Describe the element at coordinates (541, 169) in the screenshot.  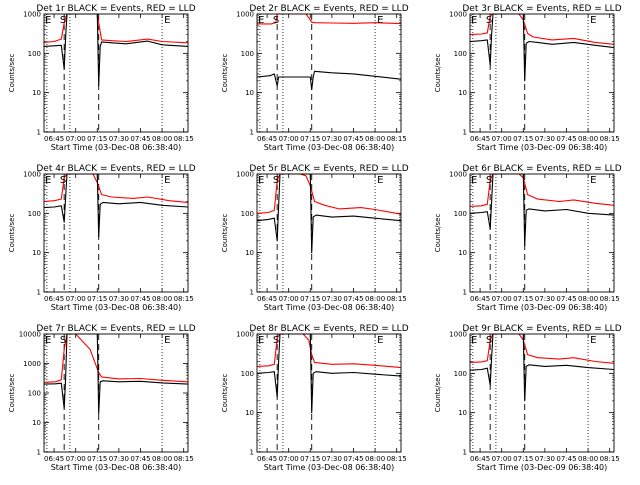
I see `panel-title: Det 6r BLACK = Events, RED = LLD` at that location.